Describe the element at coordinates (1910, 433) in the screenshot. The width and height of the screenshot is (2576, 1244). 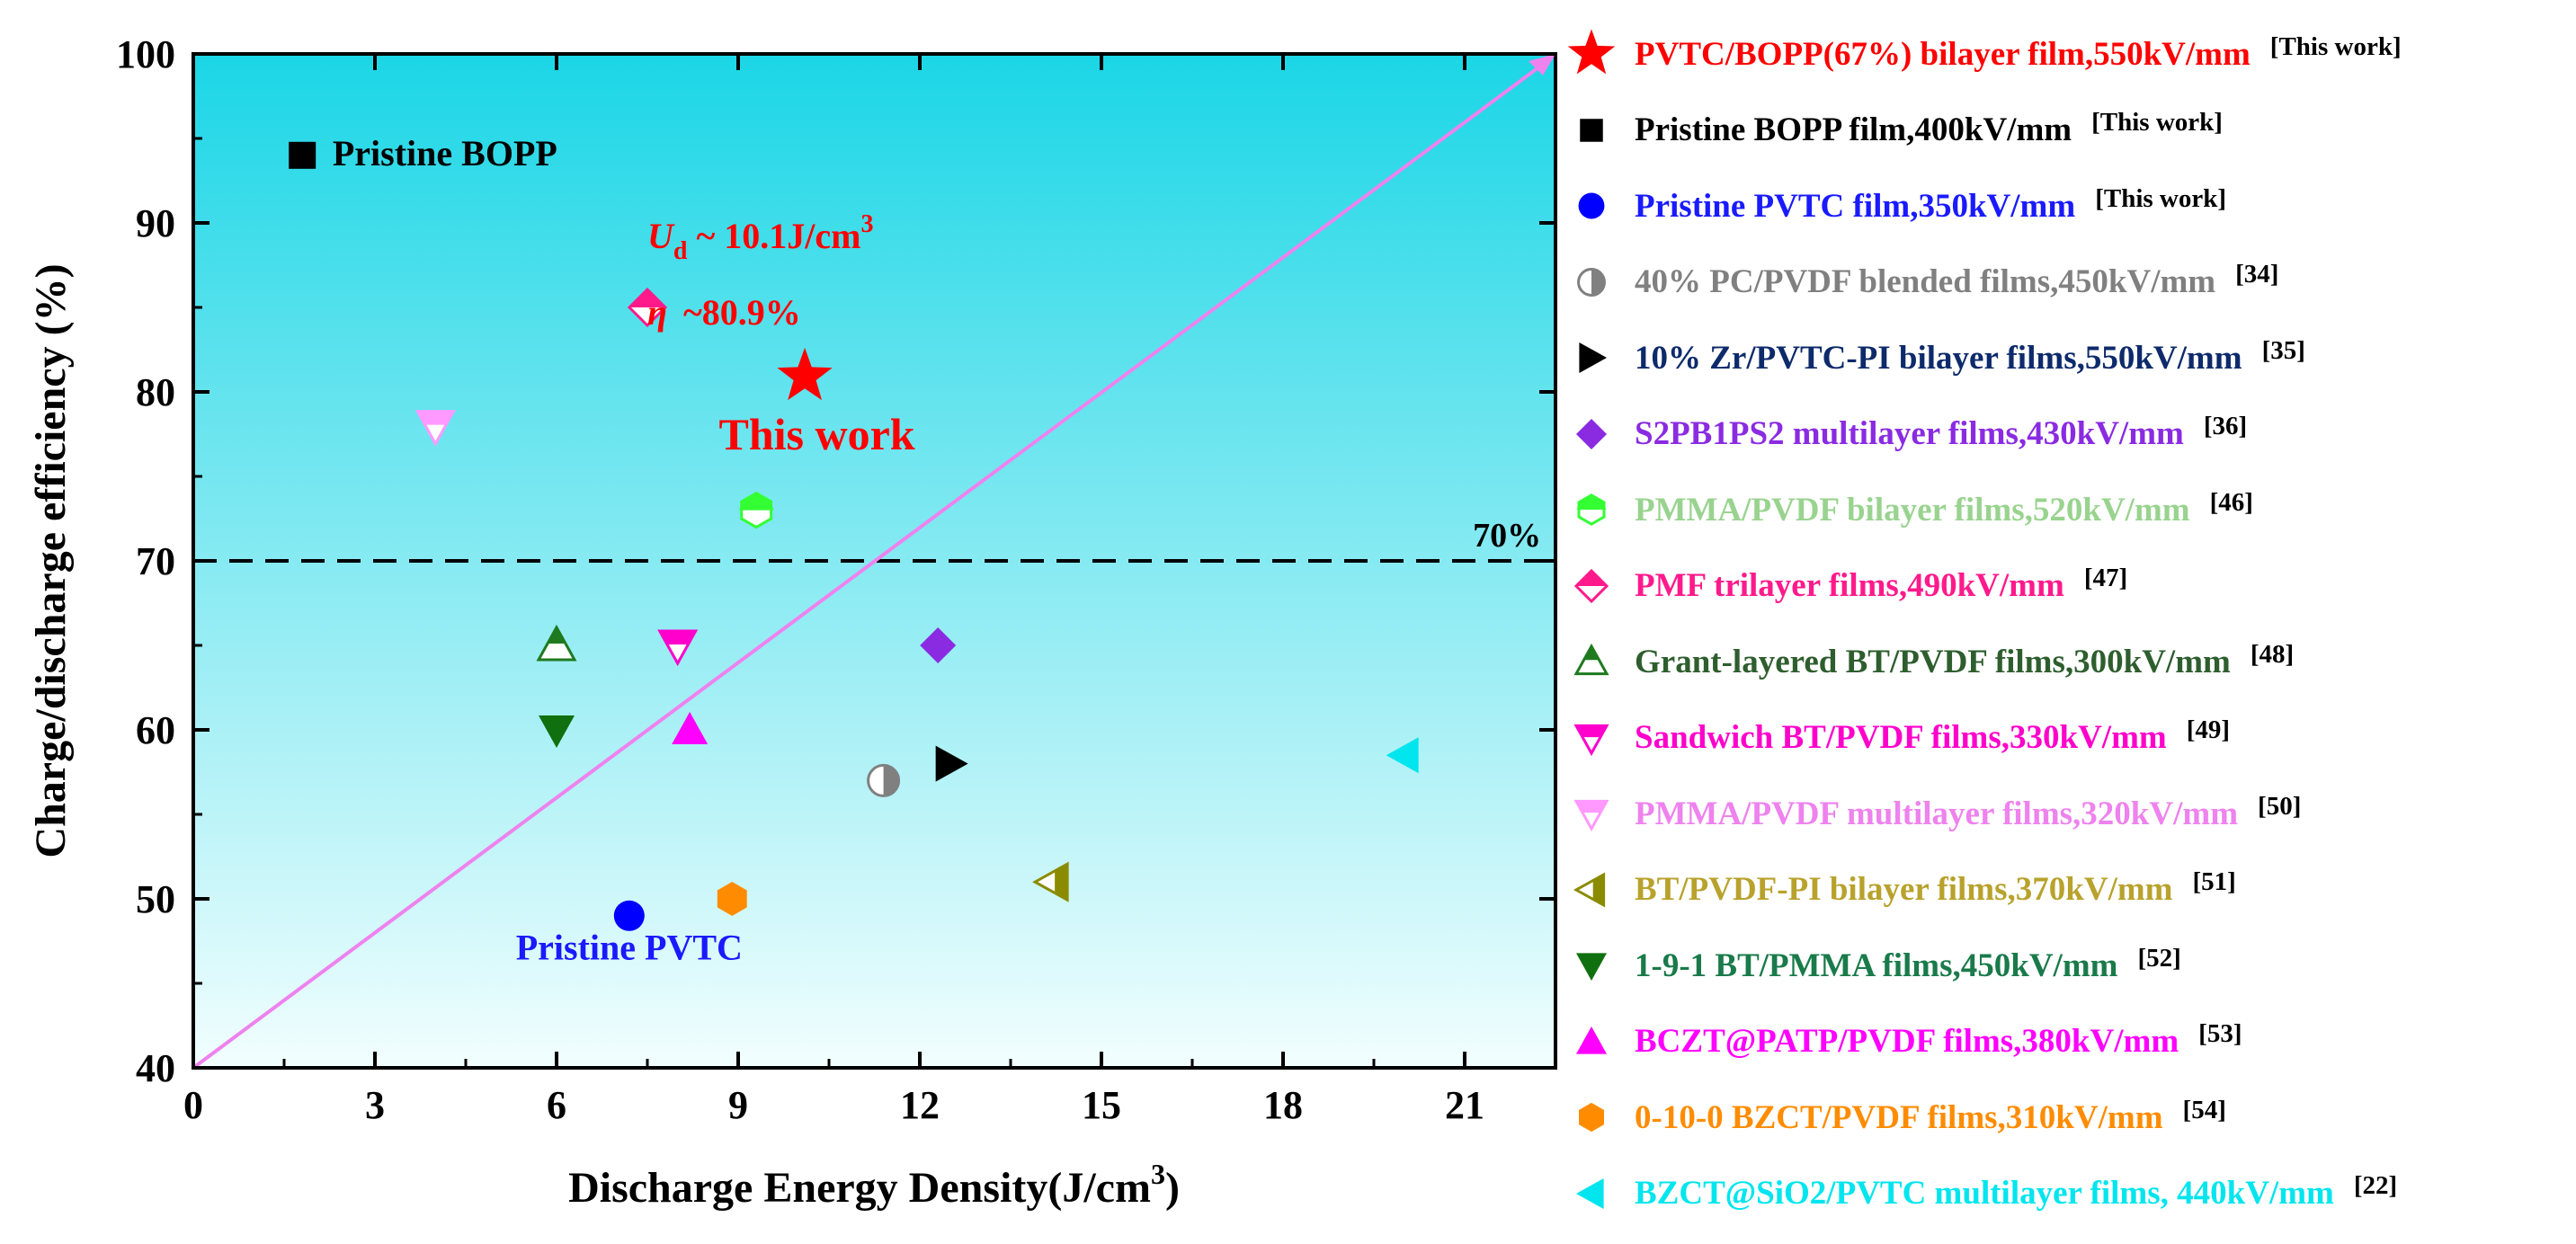
I see `legend-label: S2PB1PS2 multilayer films,430kV/mm` at that location.